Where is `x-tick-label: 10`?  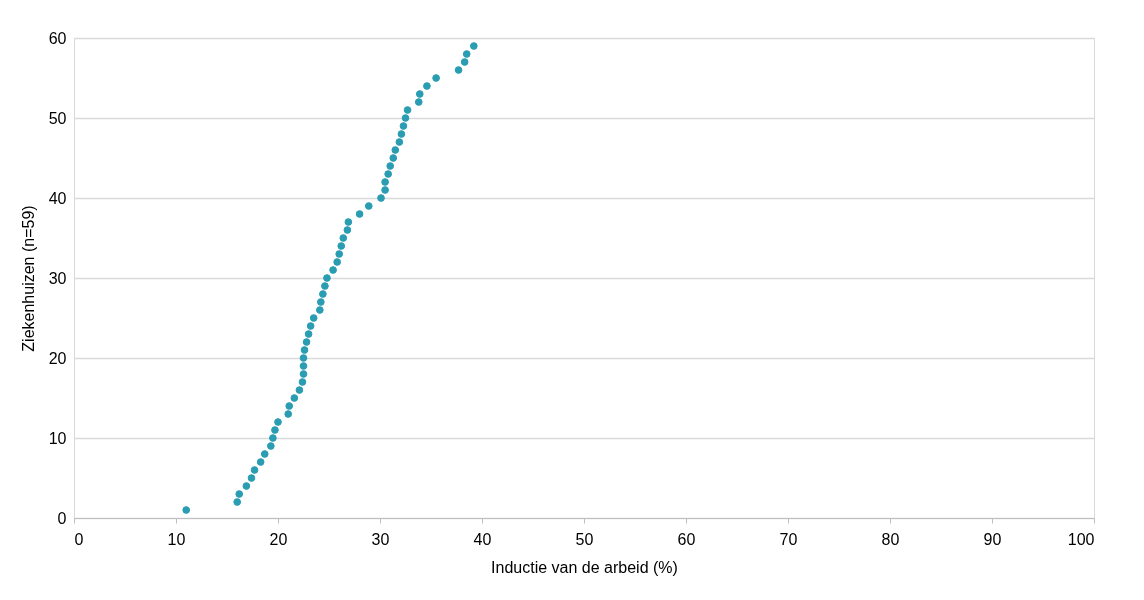 x-tick-label: 10 is located at coordinates (176, 539).